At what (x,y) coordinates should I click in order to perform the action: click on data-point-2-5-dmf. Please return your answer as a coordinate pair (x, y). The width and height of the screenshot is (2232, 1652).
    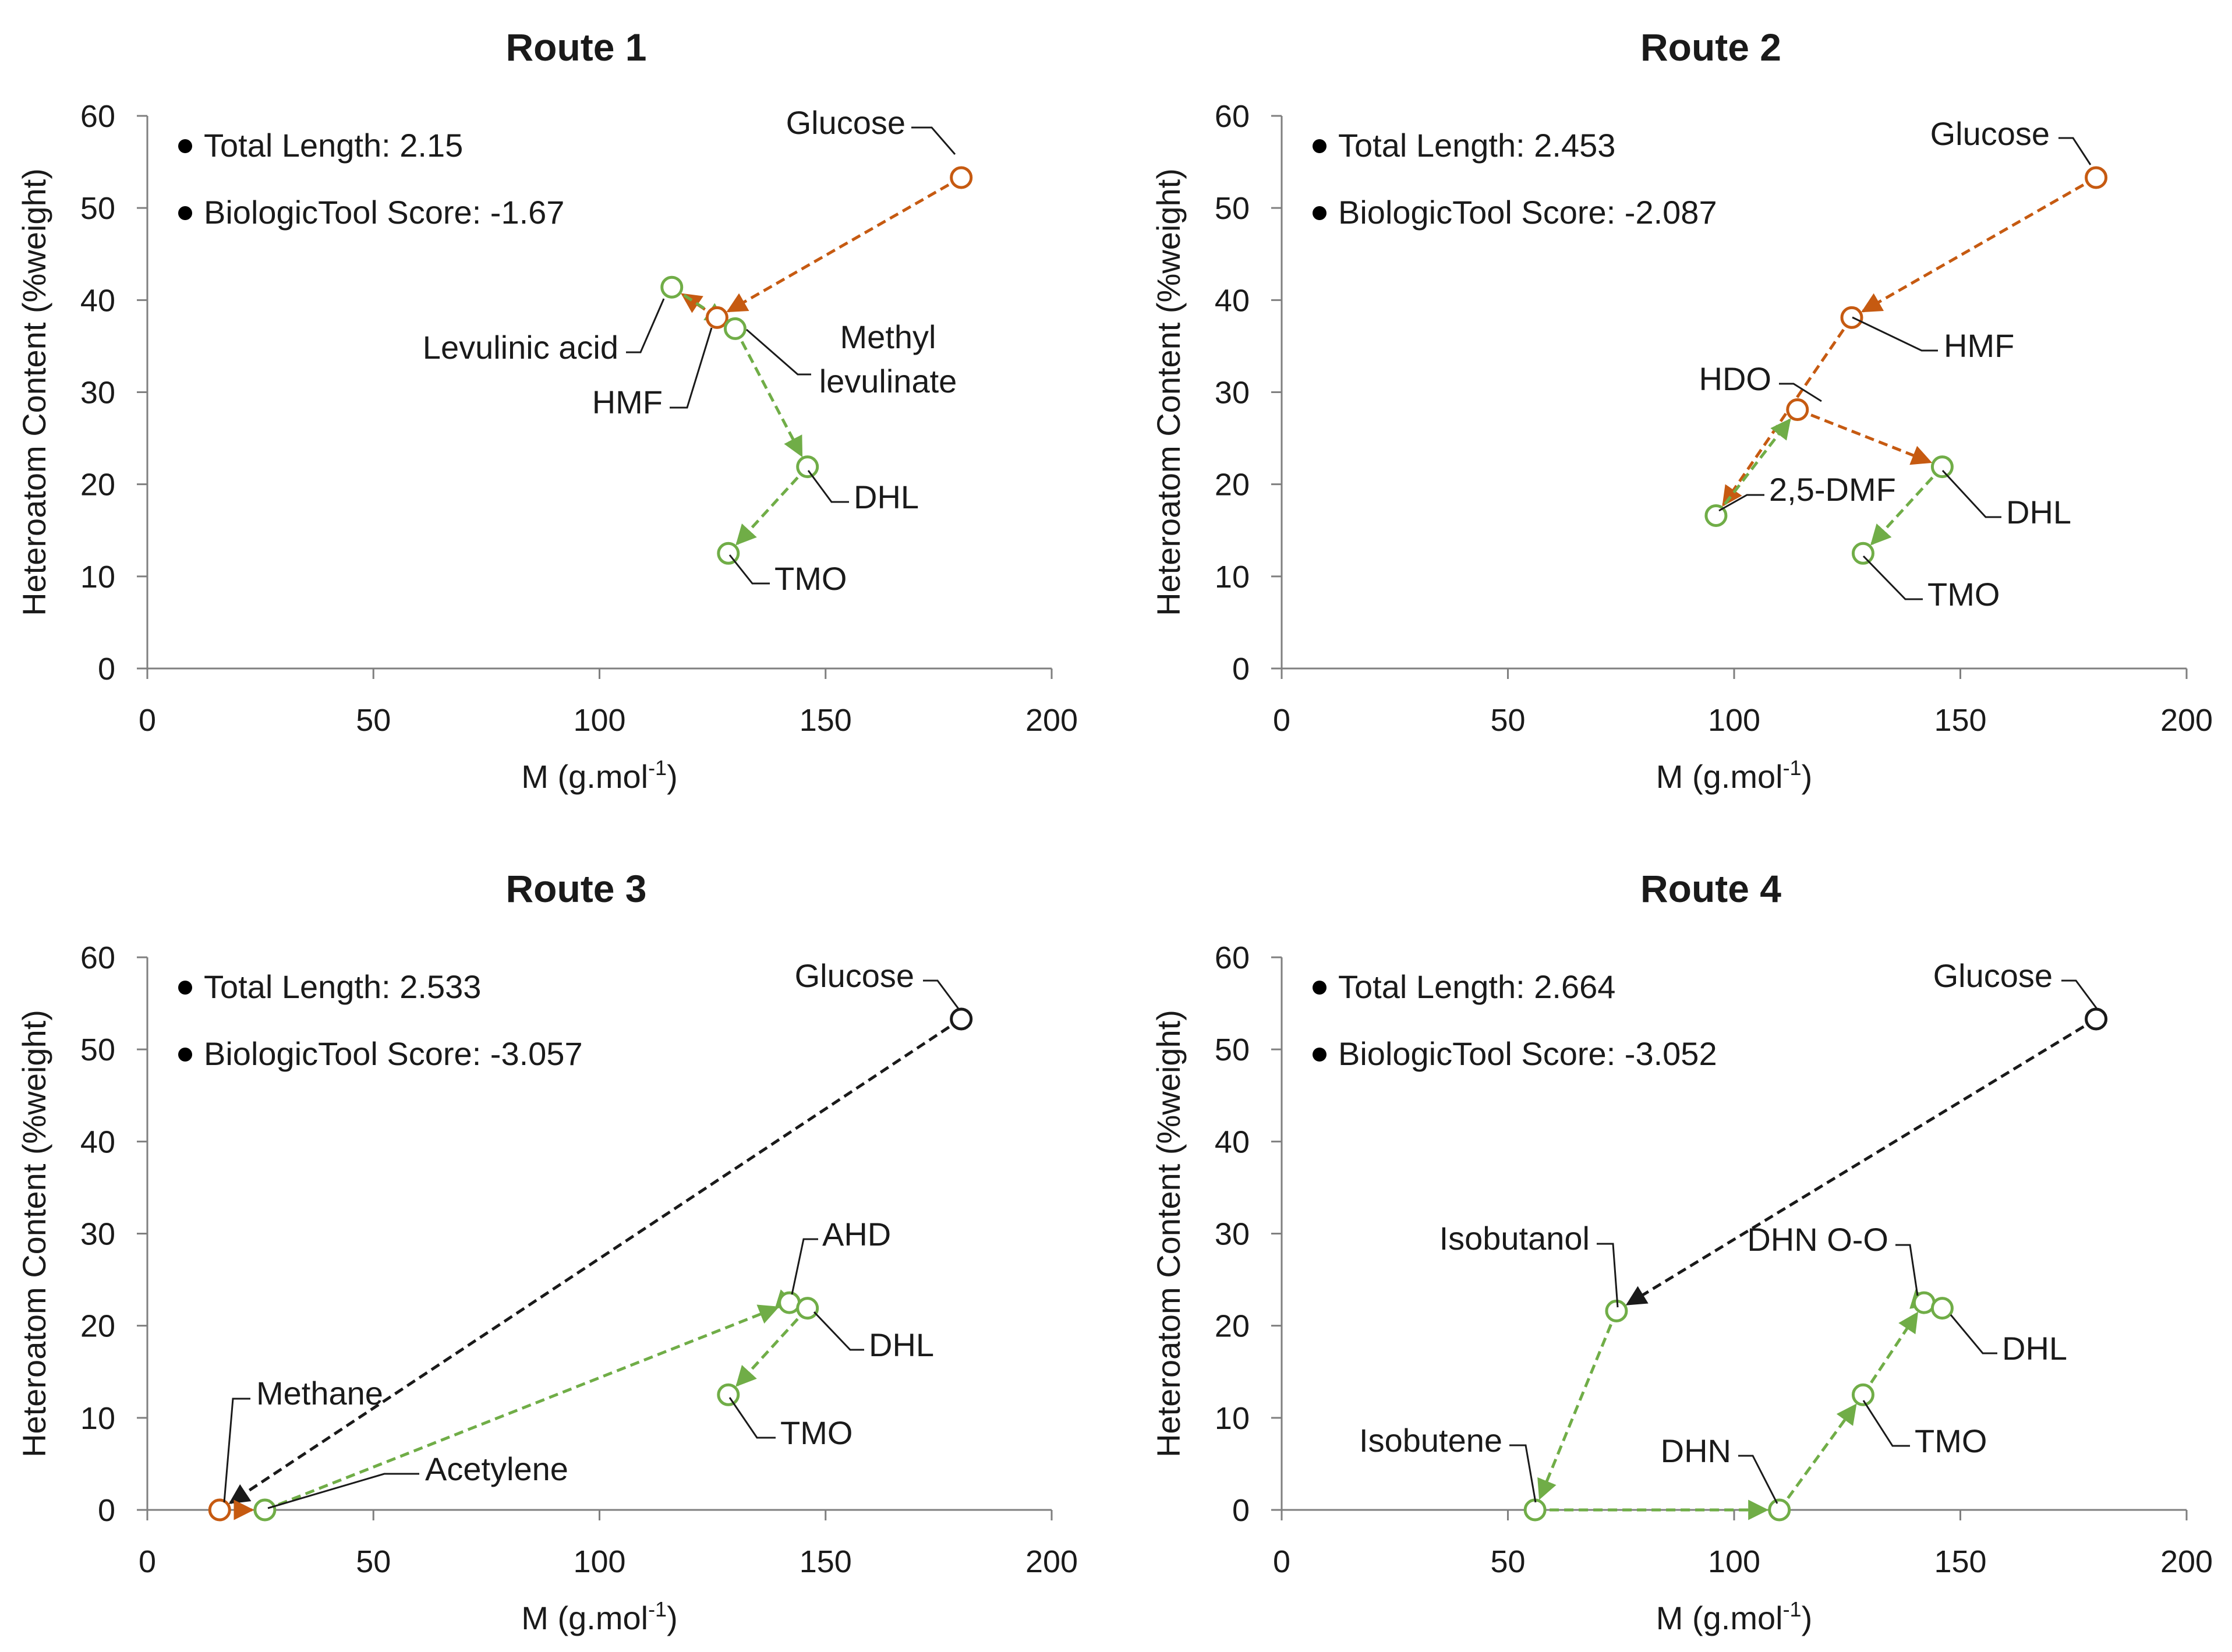
    Looking at the image, I should click on (1716, 515).